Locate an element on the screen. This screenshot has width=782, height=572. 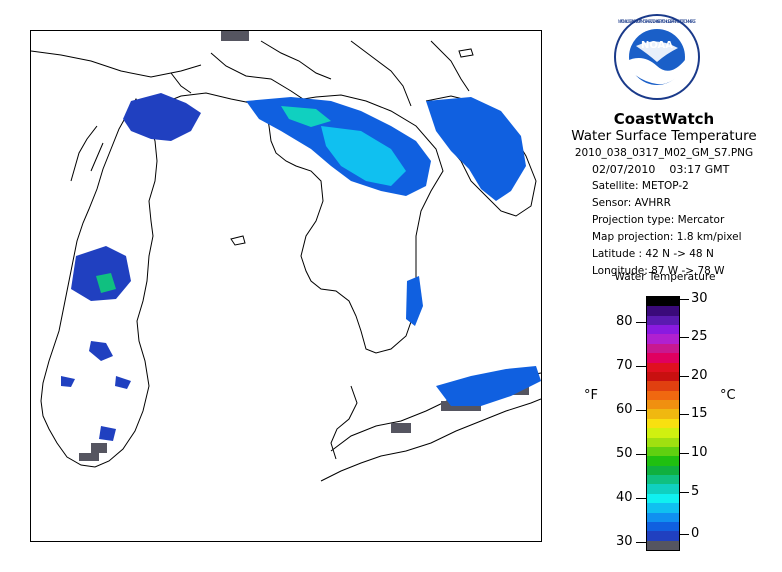
date-time: 02/07/2010 03:17 GMT is located at coordinates (682, 169).